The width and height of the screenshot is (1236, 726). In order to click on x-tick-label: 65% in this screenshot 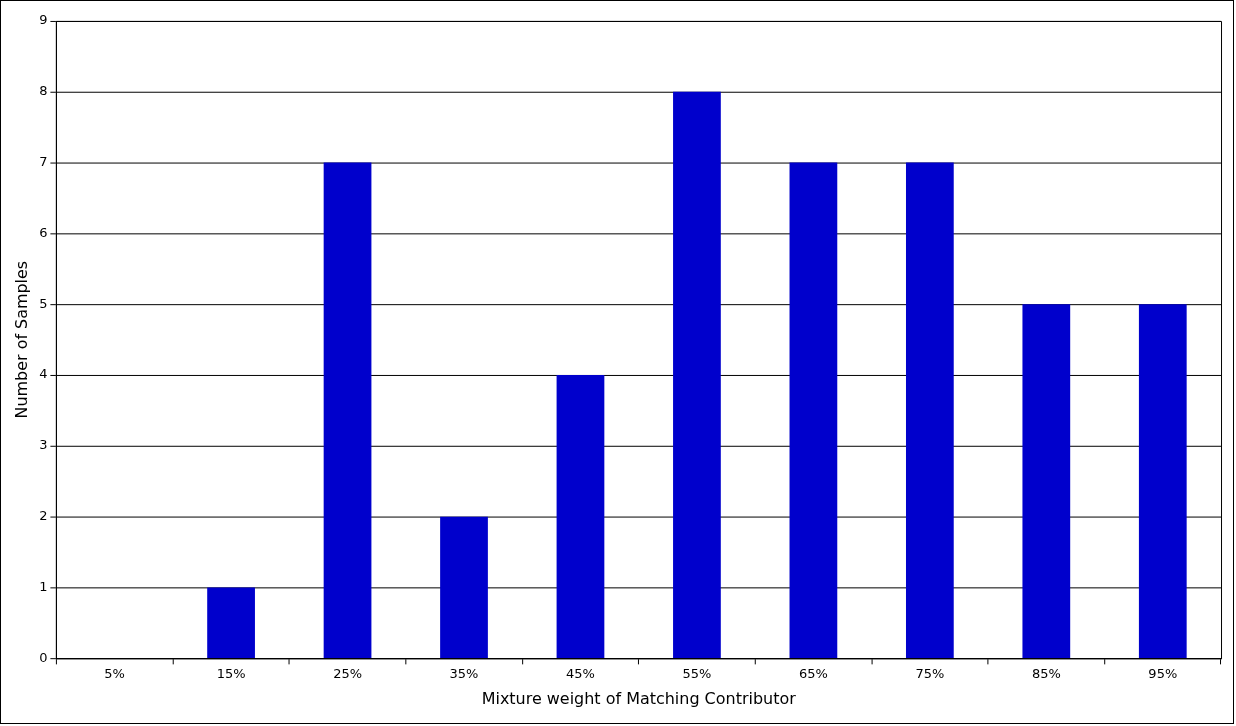, I will do `click(813, 674)`.